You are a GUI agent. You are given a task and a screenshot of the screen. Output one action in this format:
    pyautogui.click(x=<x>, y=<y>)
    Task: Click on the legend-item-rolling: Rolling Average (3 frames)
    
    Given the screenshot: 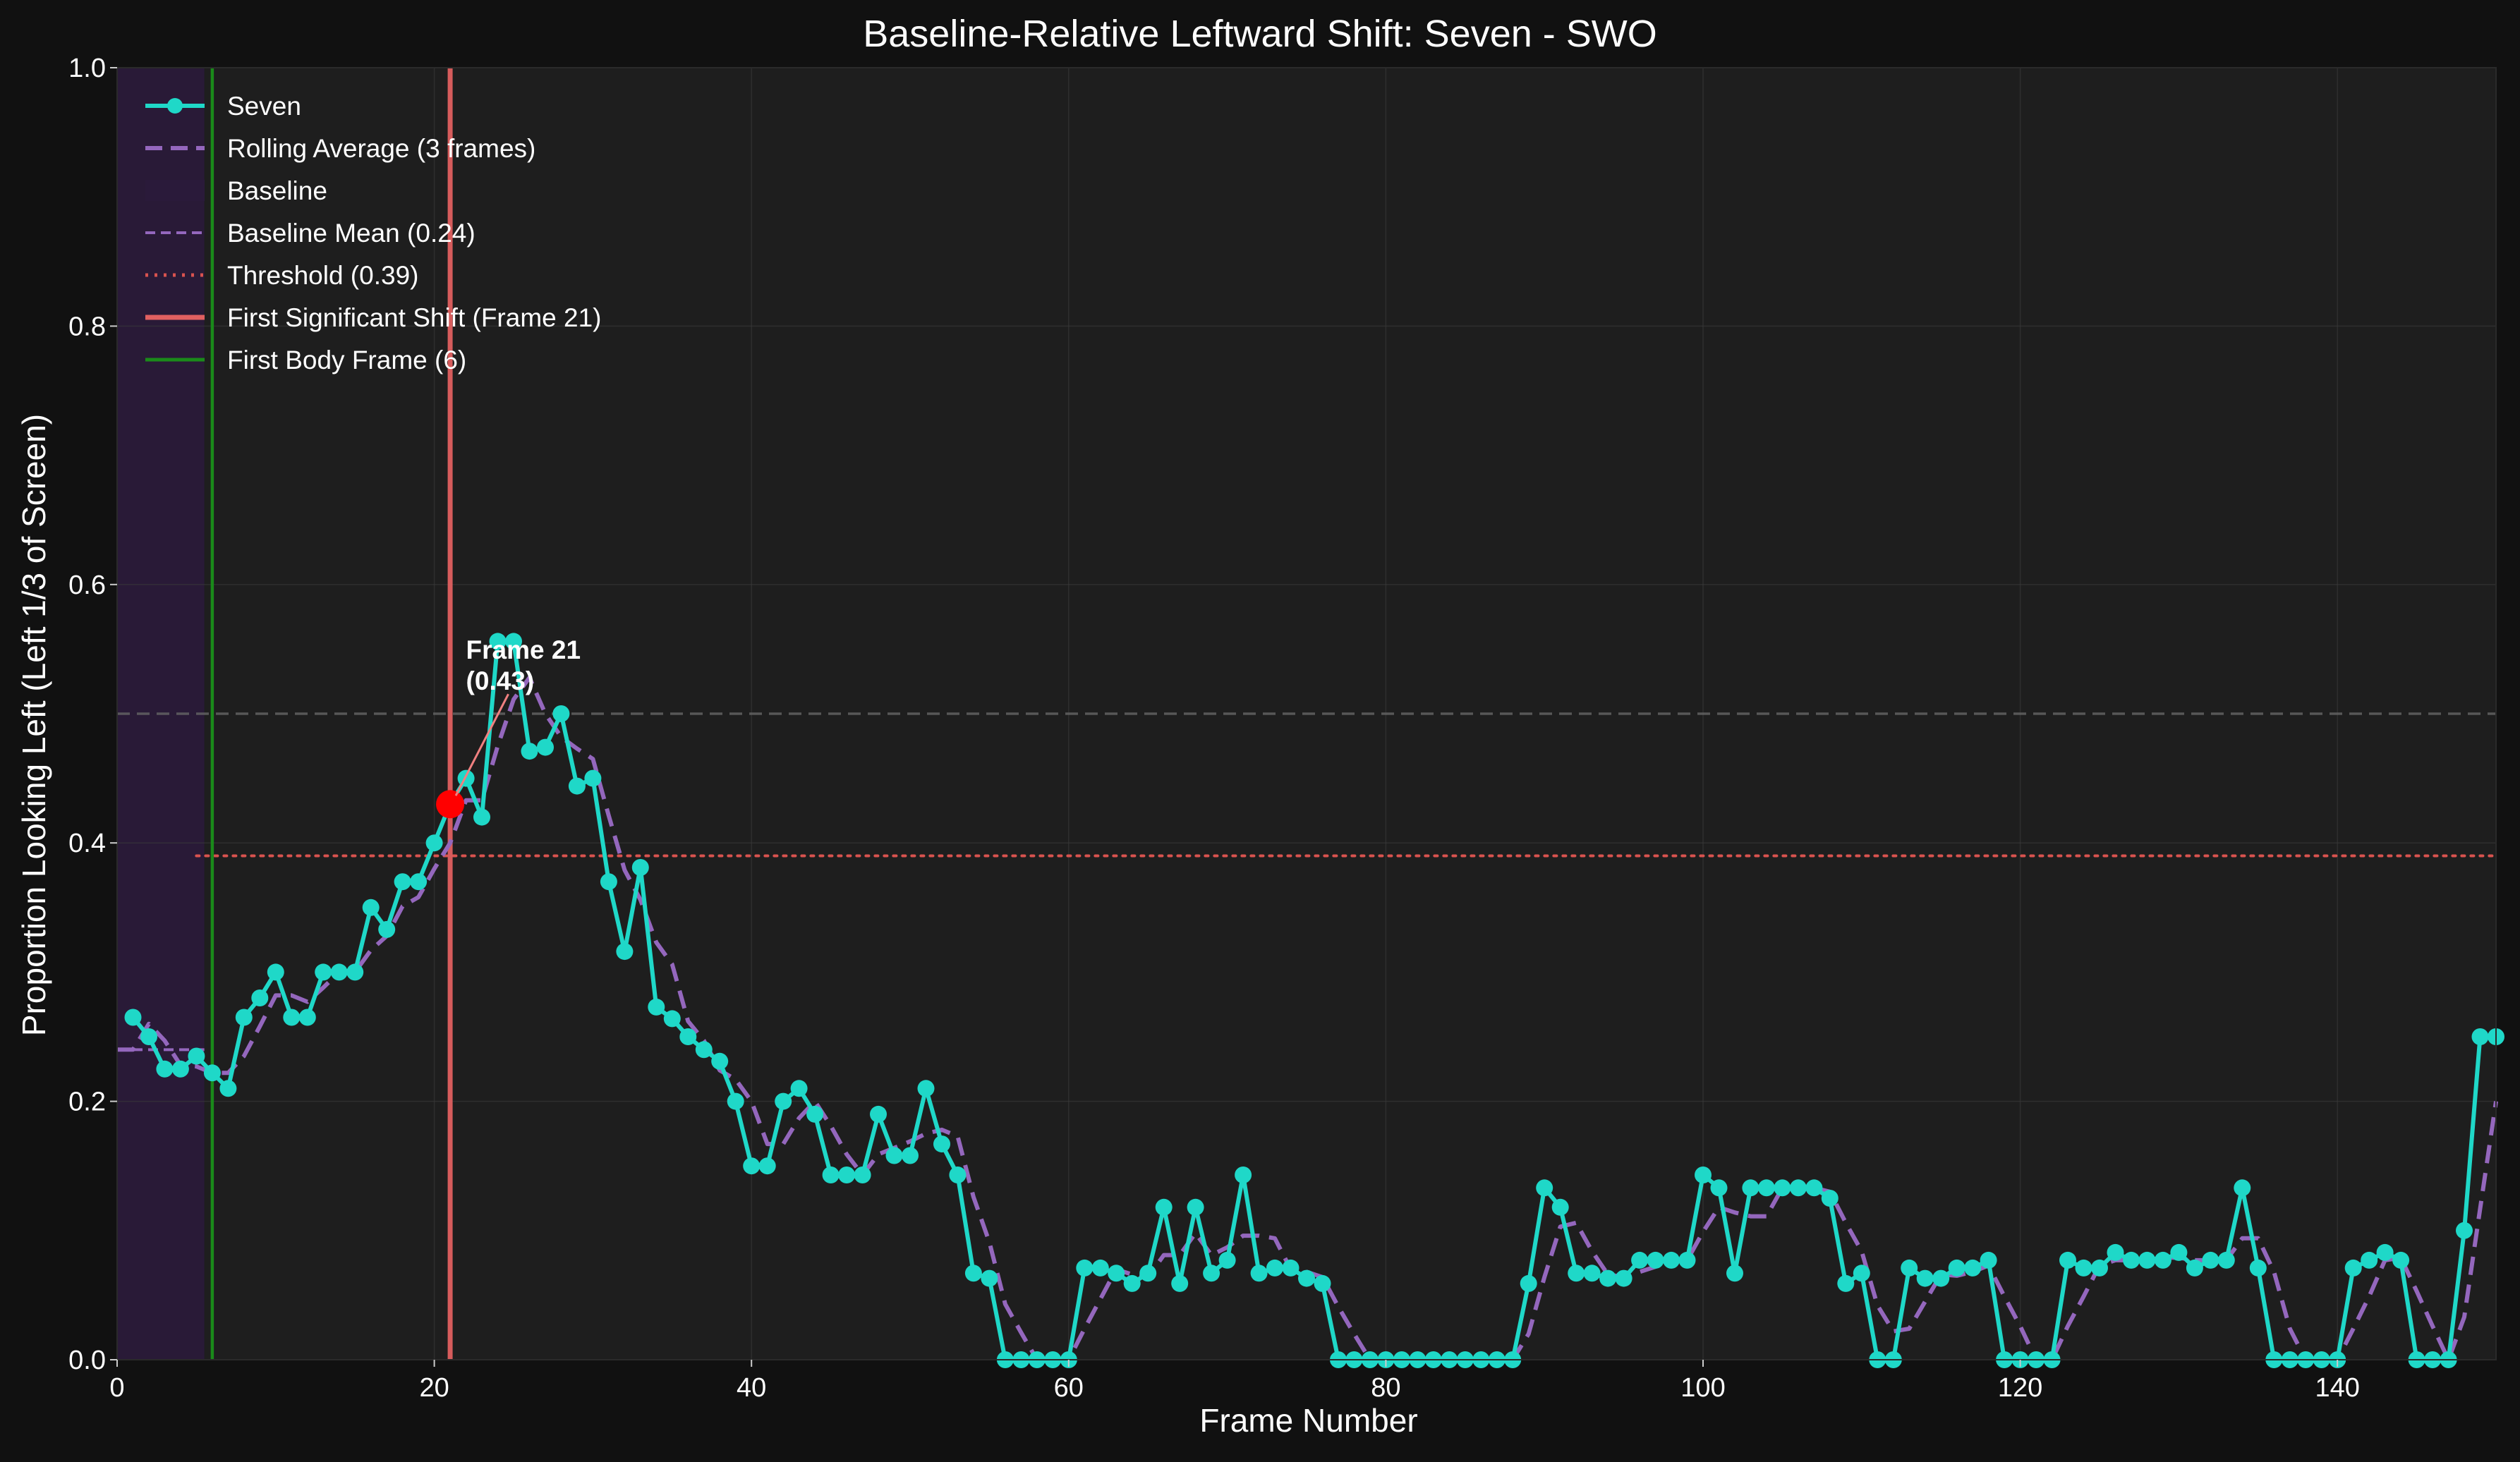 What is the action you would take?
    pyautogui.click(x=340, y=148)
    